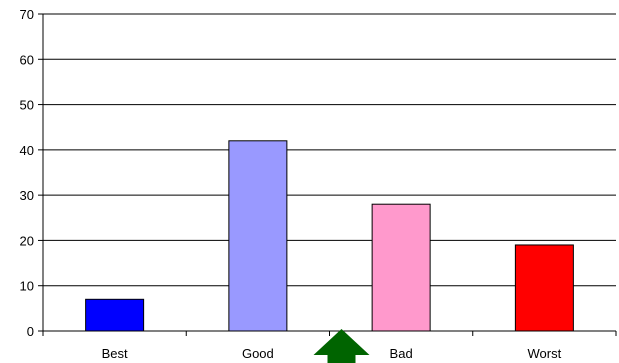  Describe the element at coordinates (258, 236) in the screenshot. I see `bar-good` at that location.